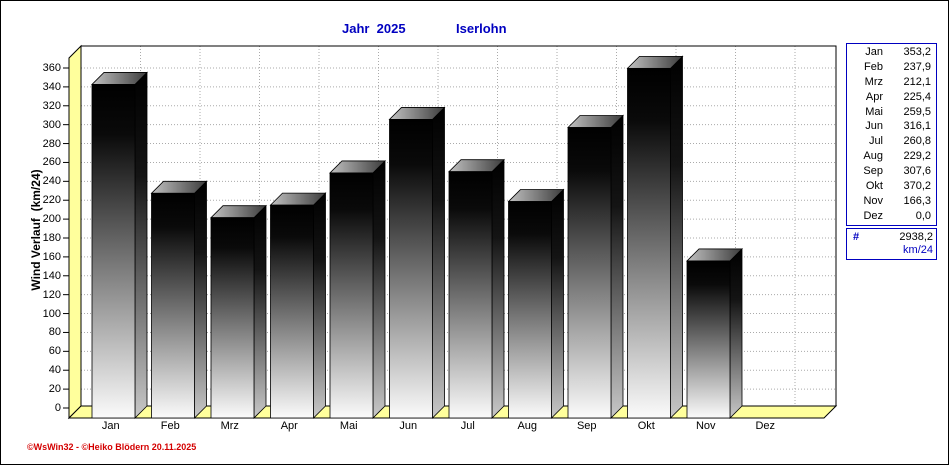 The image size is (949, 465). I want to click on legend-month-label: Sep, so click(873, 171).